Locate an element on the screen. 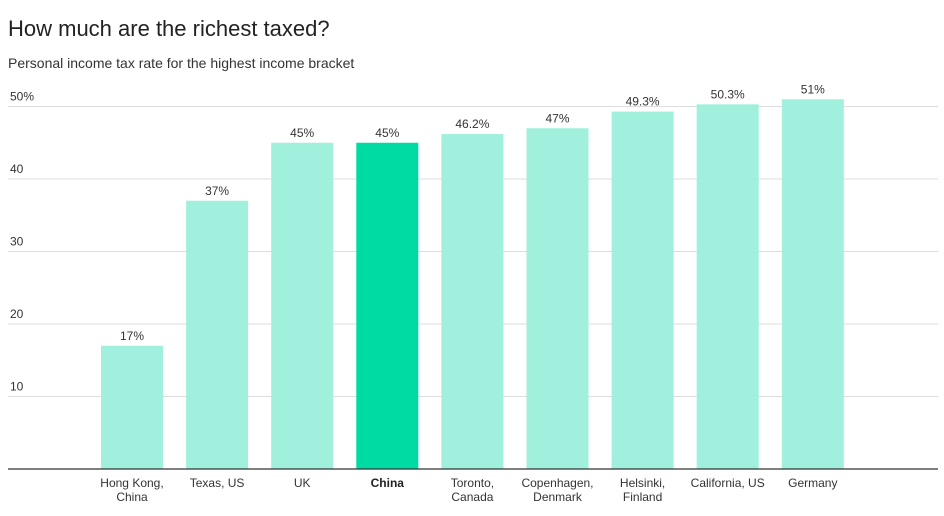 The height and width of the screenshot is (516, 944). bar-value-label: 50.3% is located at coordinates (728, 94).